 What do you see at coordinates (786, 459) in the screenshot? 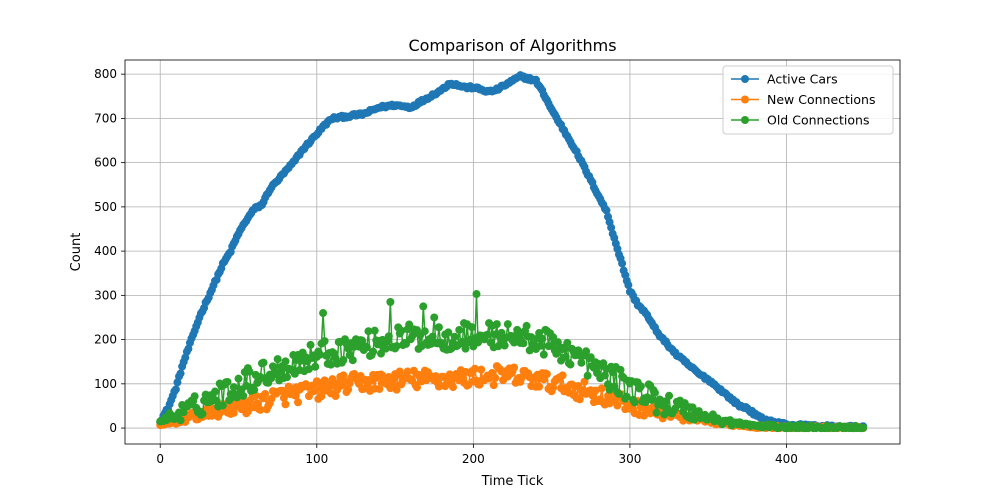
I see `x-tick-label: 400` at bounding box center [786, 459].